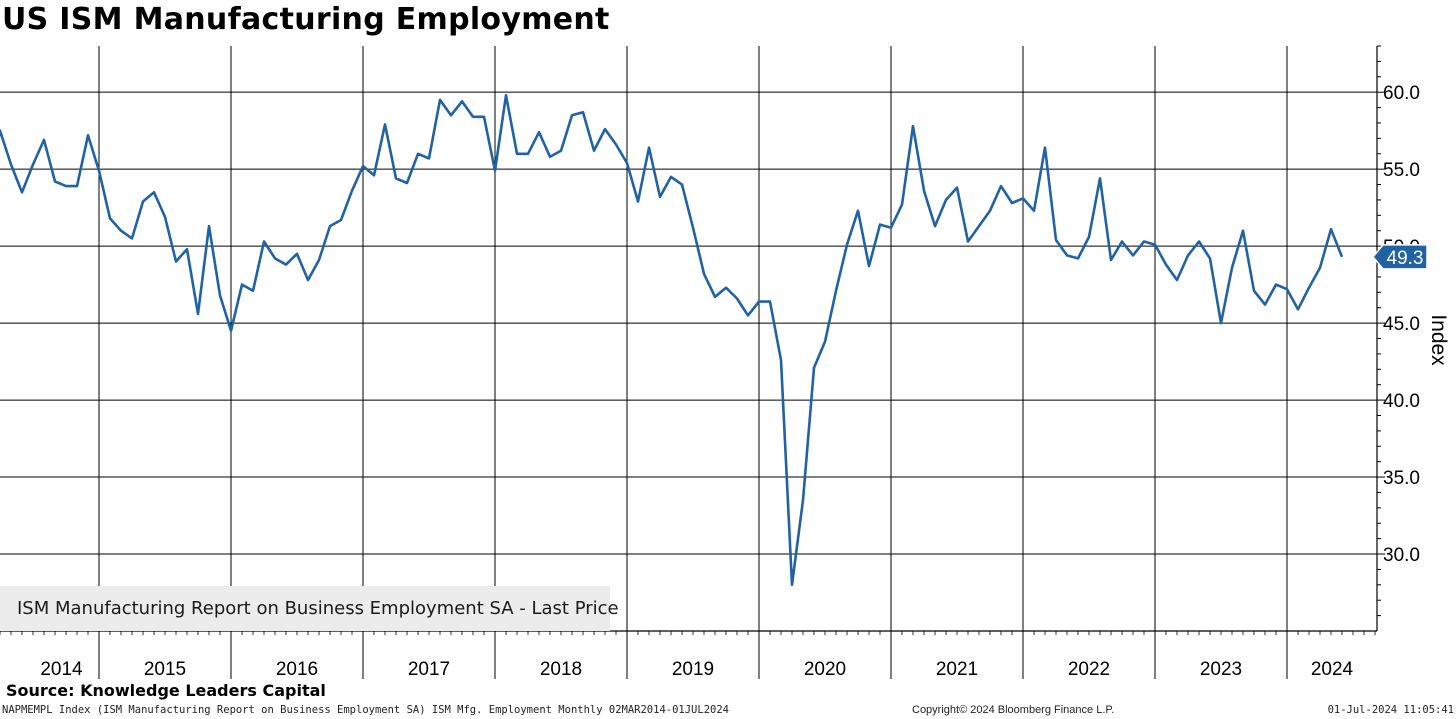 The height and width of the screenshot is (719, 1456). What do you see at coordinates (1401, 170) in the screenshot?
I see `y-tick-label: 55.0` at bounding box center [1401, 170].